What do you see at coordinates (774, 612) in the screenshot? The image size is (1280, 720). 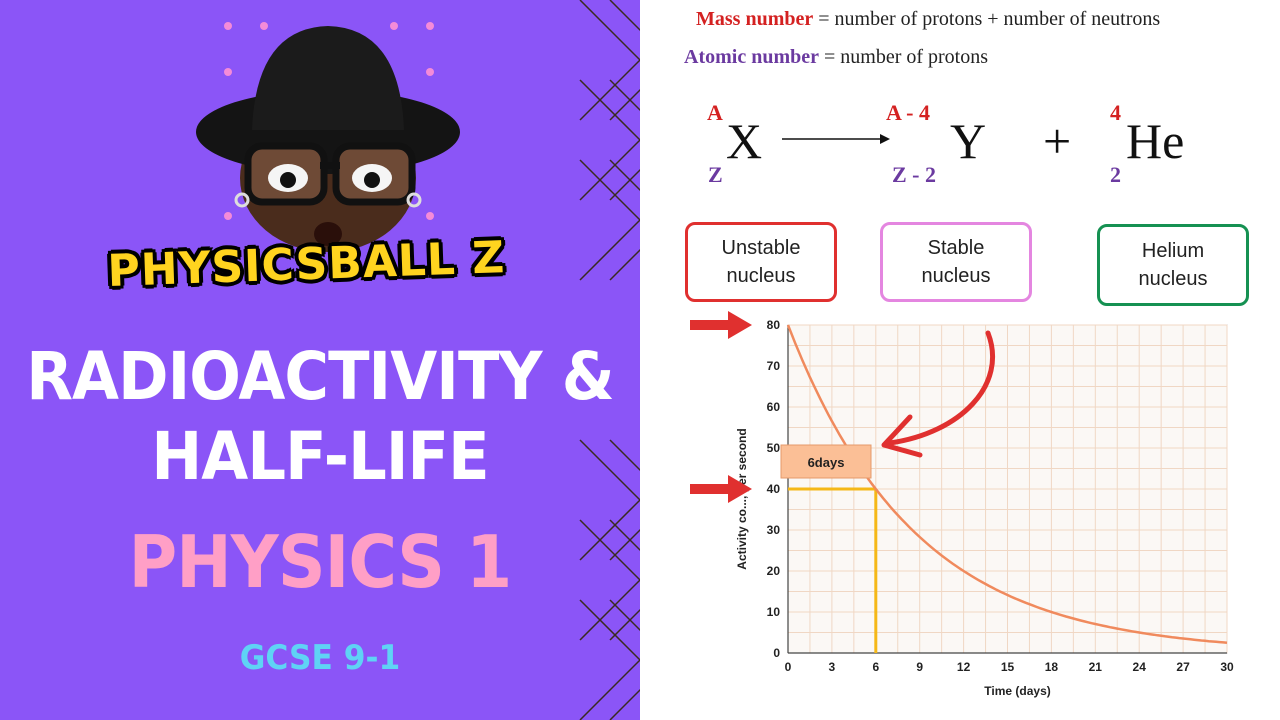 I see `chart-y-tick-label: 10` at bounding box center [774, 612].